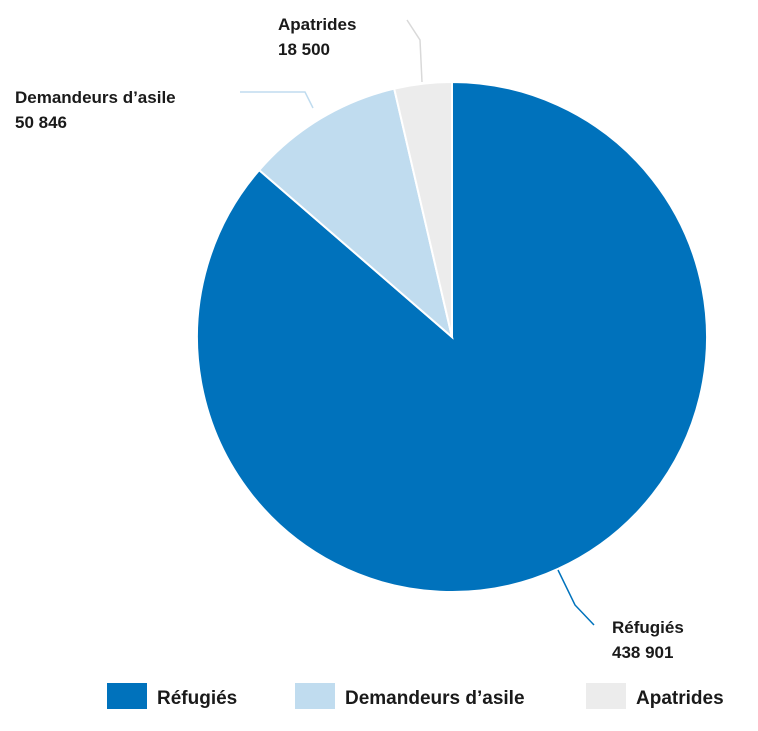 The height and width of the screenshot is (731, 758). I want to click on legend-label-demandeurs-d-asile: Demandeurs d’asile, so click(435, 698).